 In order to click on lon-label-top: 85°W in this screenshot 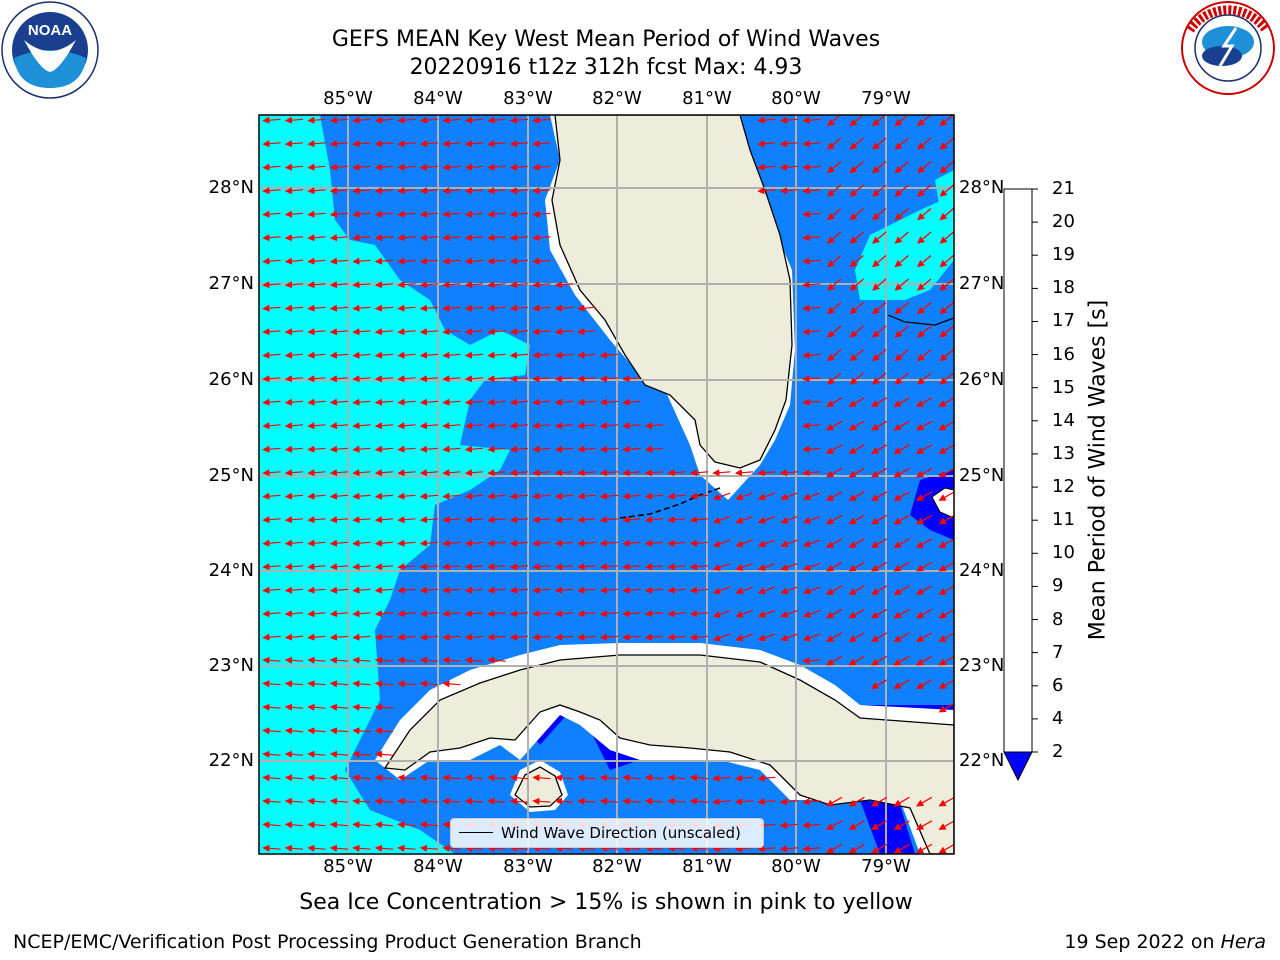, I will do `click(348, 98)`.